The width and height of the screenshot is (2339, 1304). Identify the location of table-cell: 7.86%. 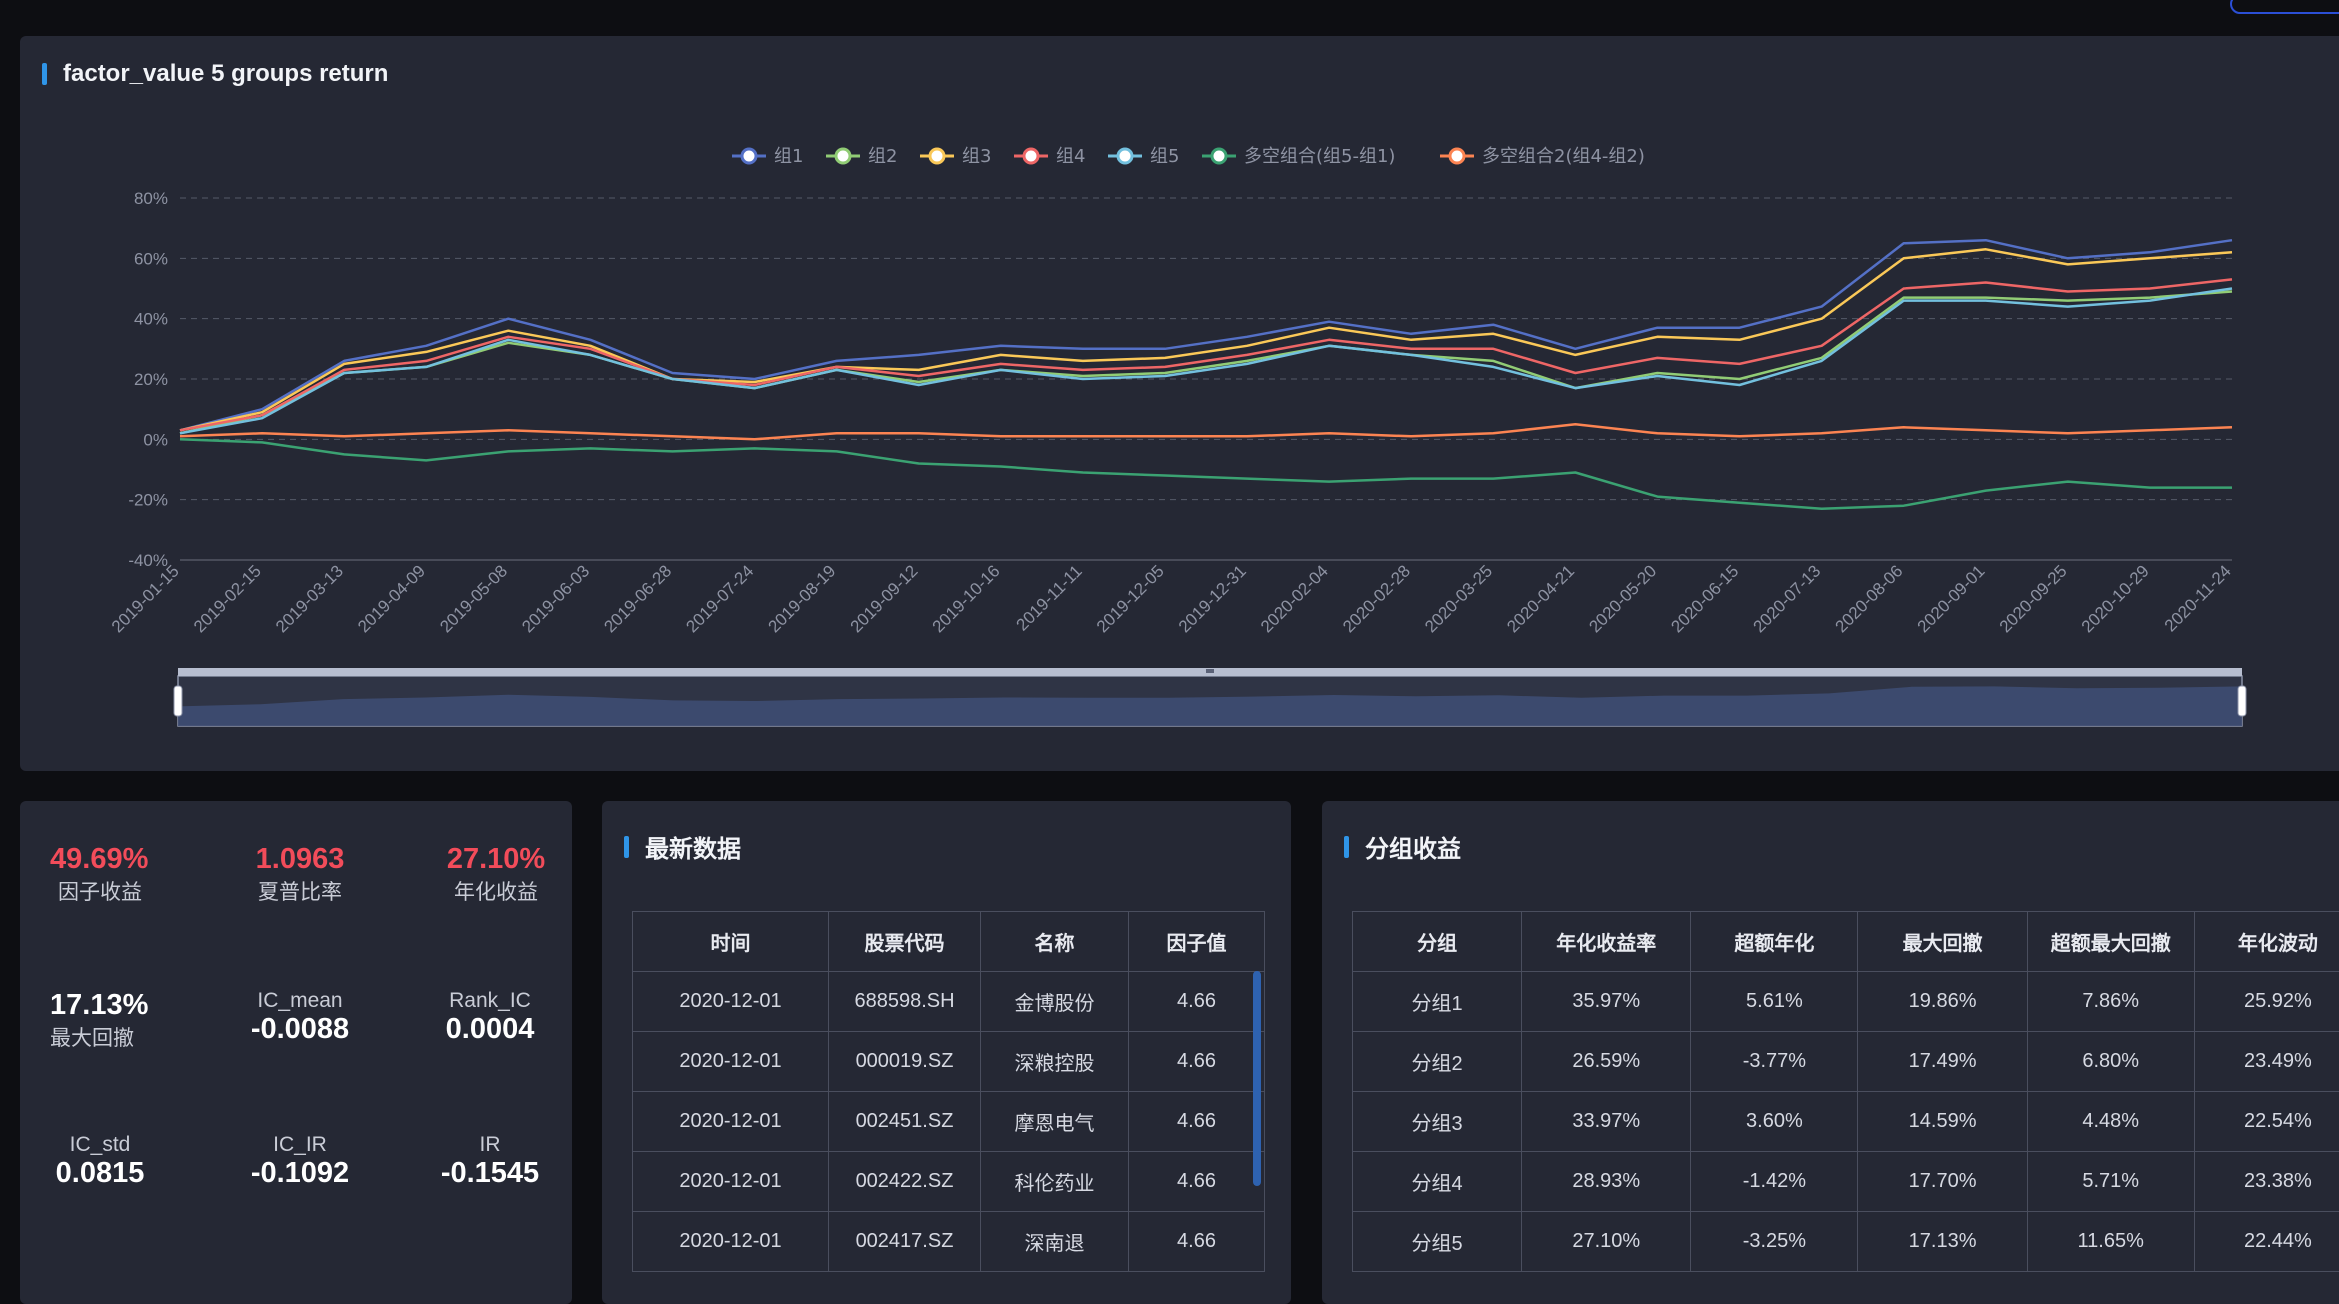
(2110, 1001).